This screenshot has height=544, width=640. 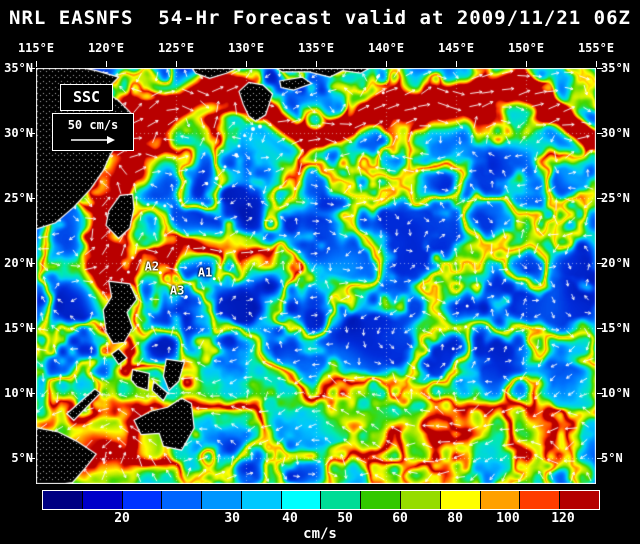 I want to click on lon-label: 130°E, so click(x=246, y=48).